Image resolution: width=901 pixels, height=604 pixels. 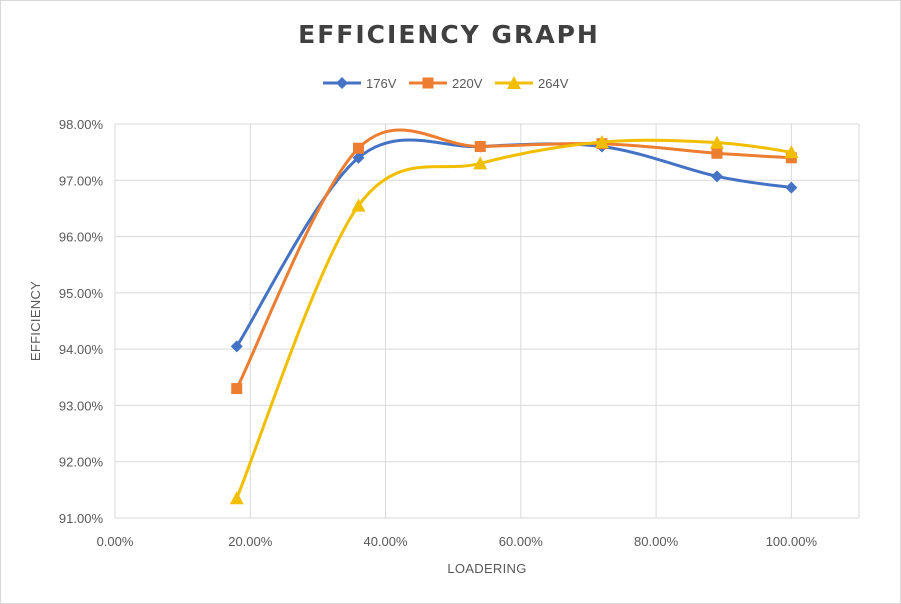 I want to click on y-axis-title: EFFICIENCY, so click(x=35, y=321).